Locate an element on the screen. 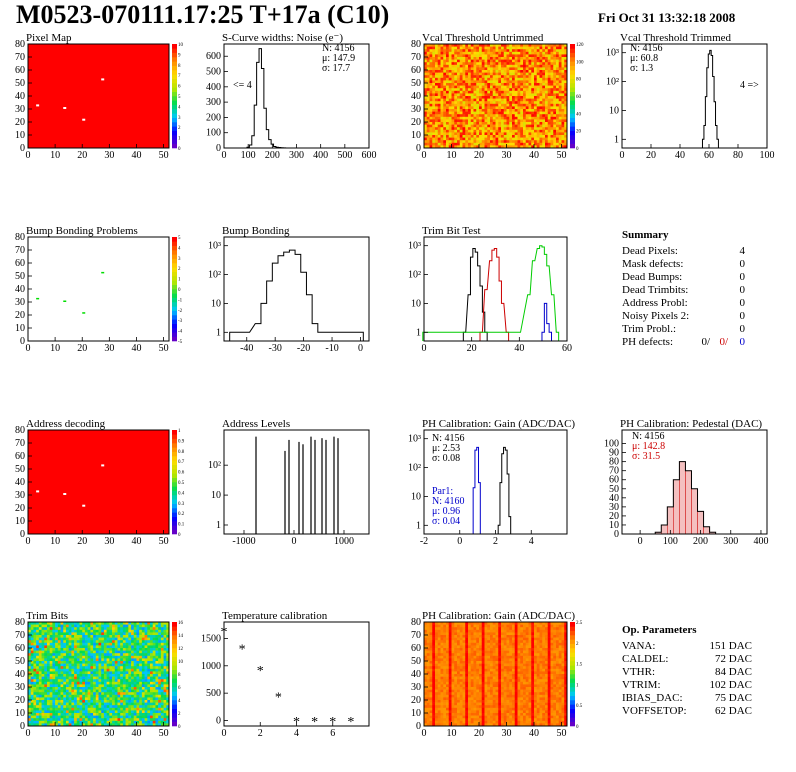 The height and width of the screenshot is (772, 796). vcal_untrimmed-zscale-label: 120 is located at coordinates (580, 45).